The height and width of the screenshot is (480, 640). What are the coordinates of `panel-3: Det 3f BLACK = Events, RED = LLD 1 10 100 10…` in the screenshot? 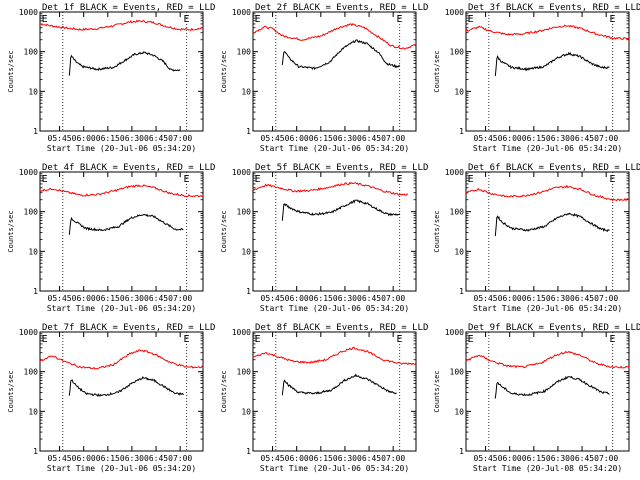 It's located at (536, 78).